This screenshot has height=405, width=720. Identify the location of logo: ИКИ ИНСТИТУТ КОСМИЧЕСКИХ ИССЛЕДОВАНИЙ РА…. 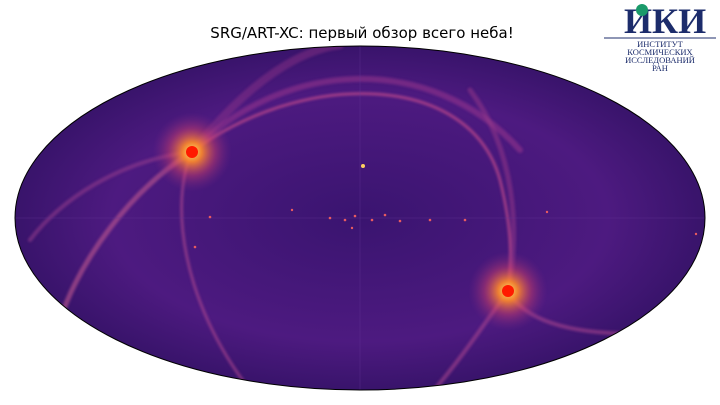
(660, 37).